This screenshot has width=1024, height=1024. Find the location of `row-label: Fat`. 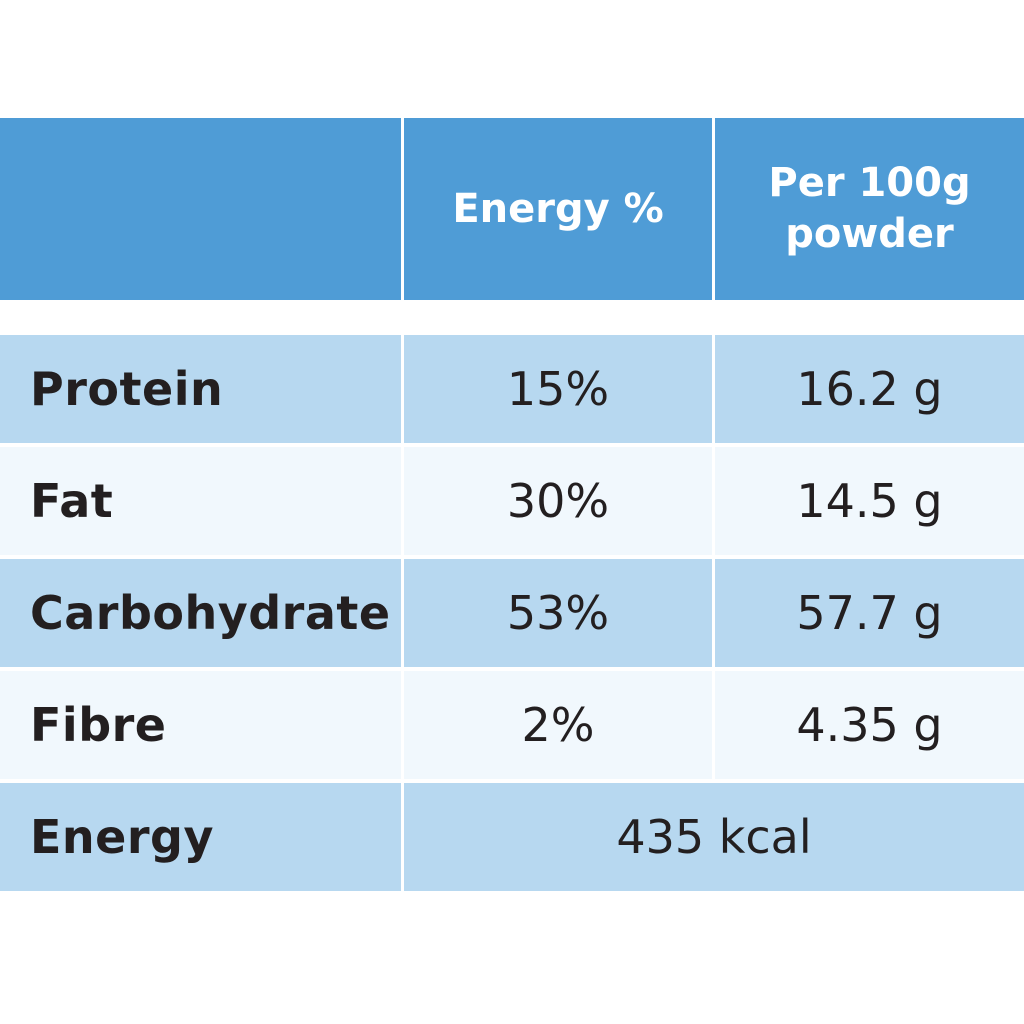

row-label: Fat is located at coordinates (200, 501).